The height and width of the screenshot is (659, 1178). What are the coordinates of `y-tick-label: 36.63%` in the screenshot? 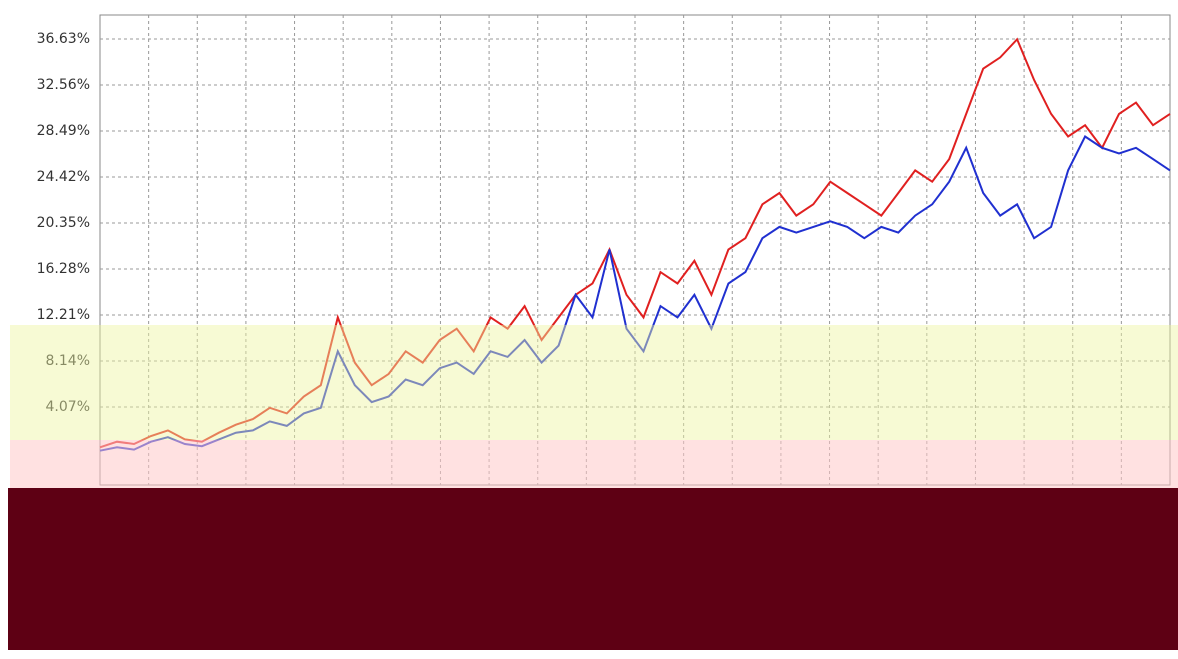 It's located at (63, 39).